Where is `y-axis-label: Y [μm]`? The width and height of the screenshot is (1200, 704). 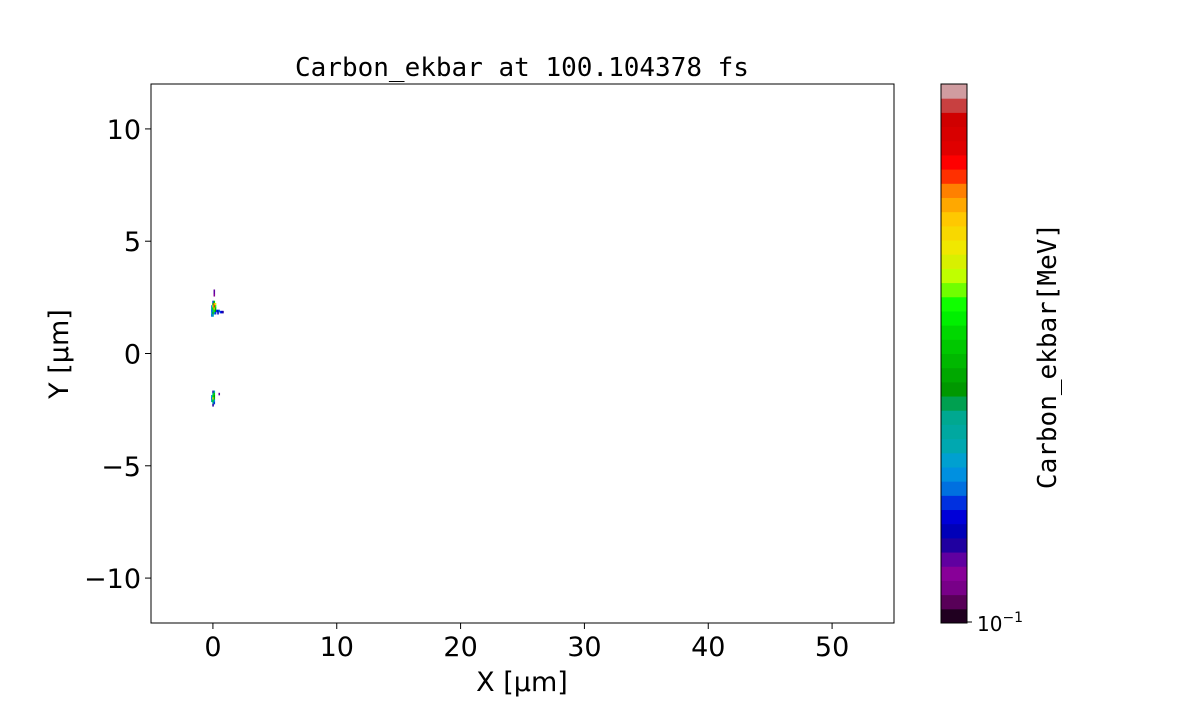
y-axis-label: Y [μm] is located at coordinates (59, 354).